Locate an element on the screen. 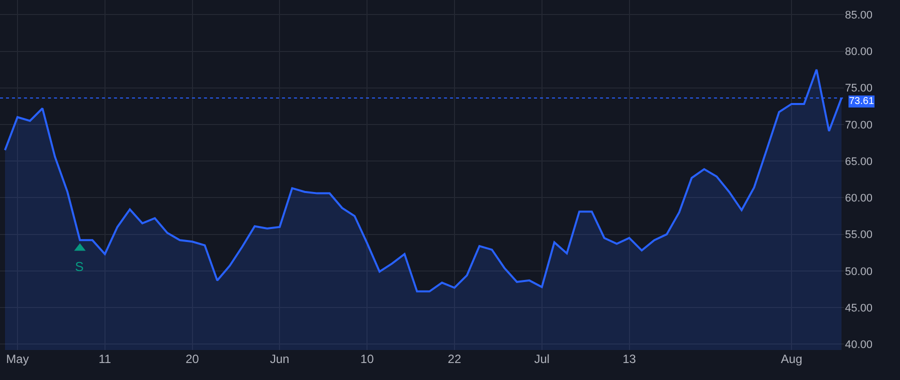  y-tick-label: 60.00 is located at coordinates (859, 198).